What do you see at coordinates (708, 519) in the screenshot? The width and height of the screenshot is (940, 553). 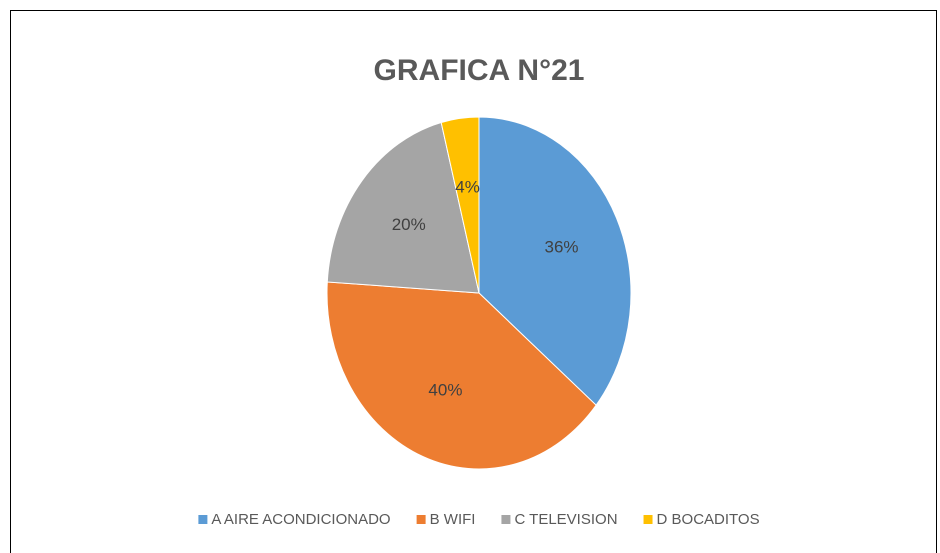 I see `legend-label: D BOCADITOS` at bounding box center [708, 519].